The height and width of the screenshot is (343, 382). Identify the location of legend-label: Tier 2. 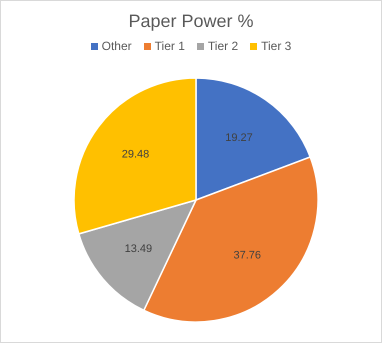
(222, 46).